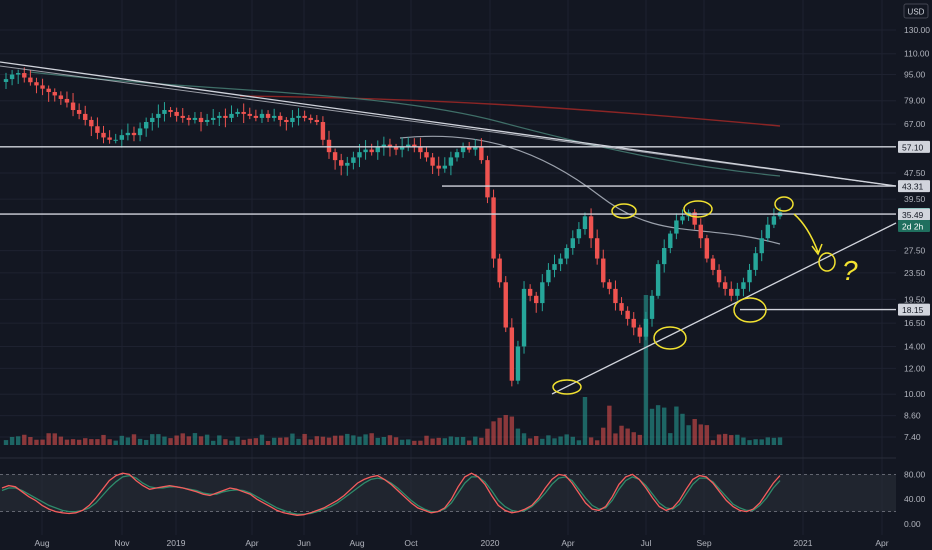 The width and height of the screenshot is (932, 550). I want to click on price-tick-label: 47.50, so click(915, 173).